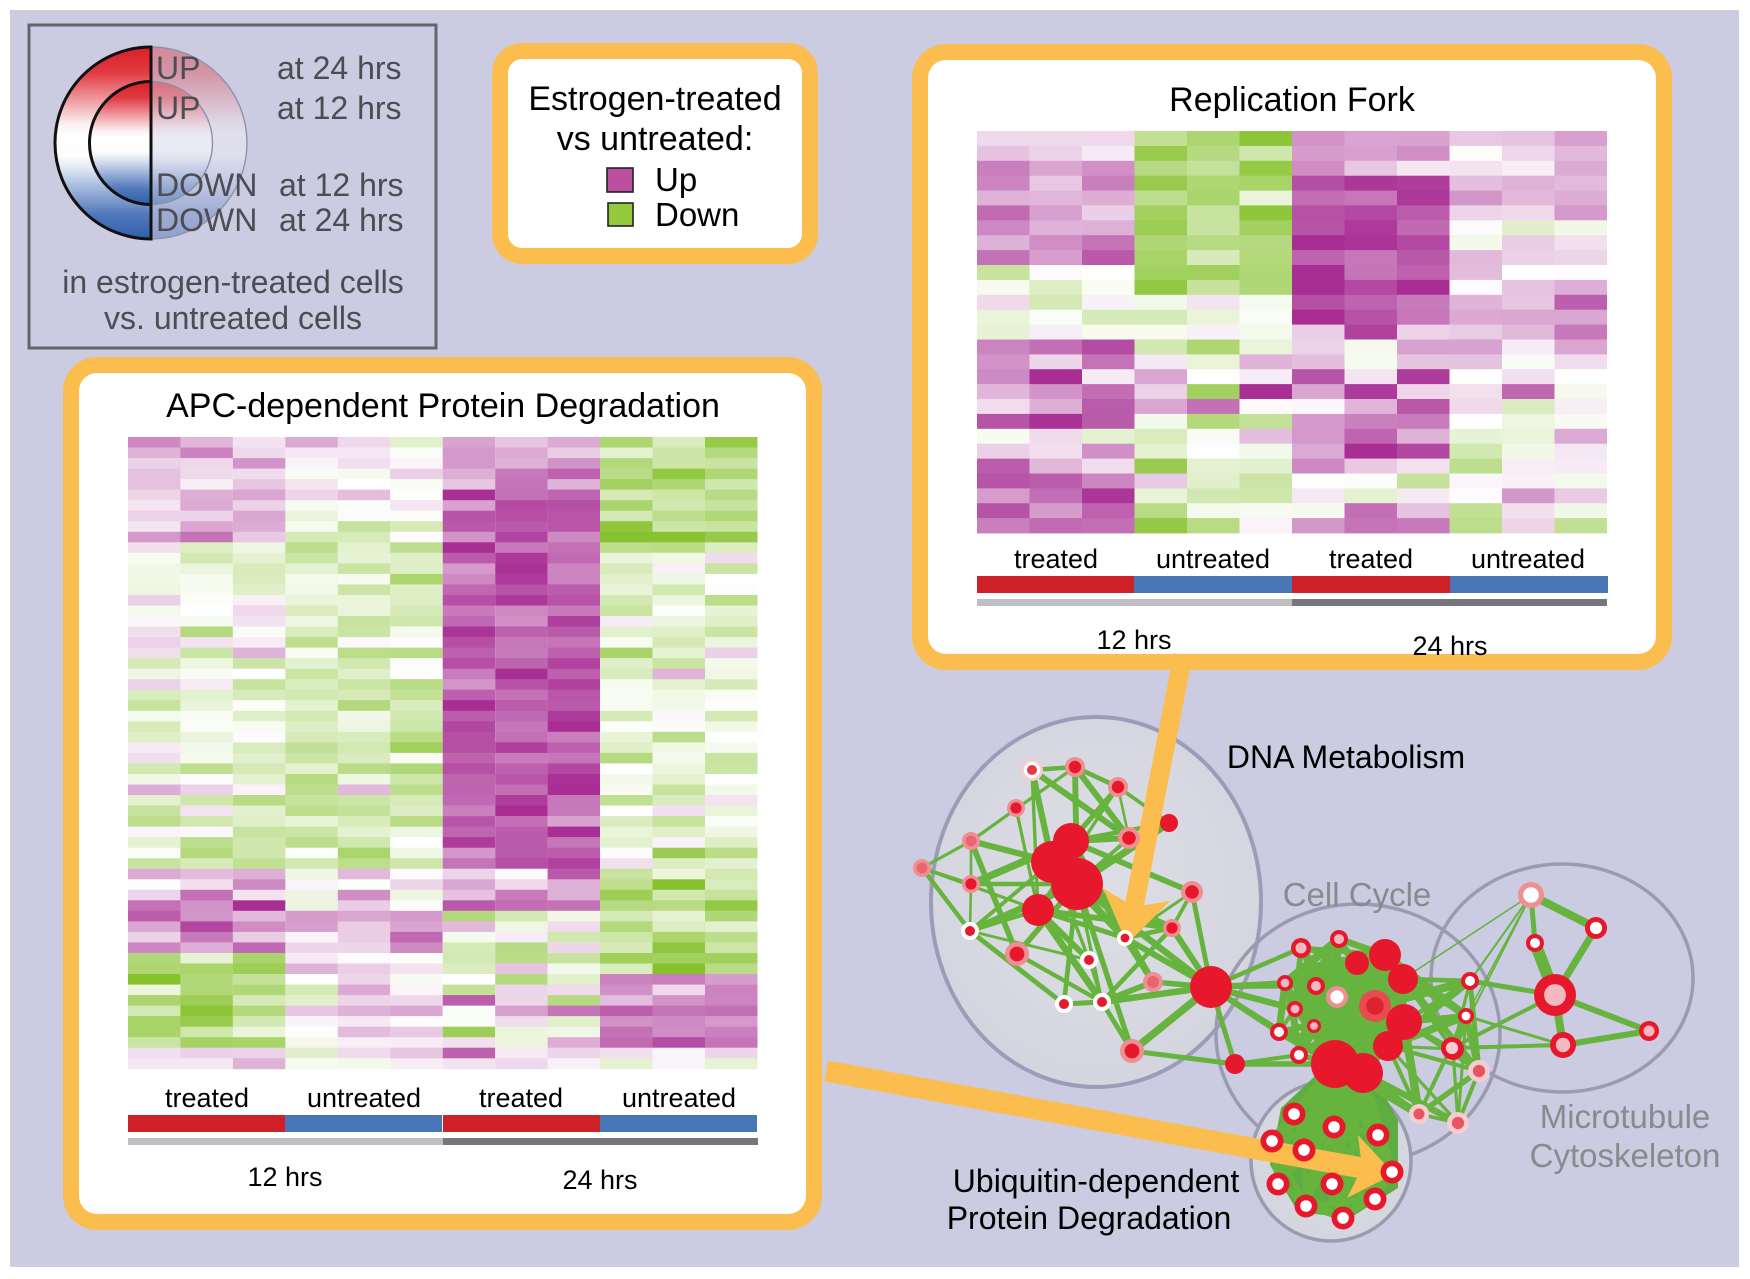 This screenshot has width=1750, height=1279. I want to click on svg-text: Replication Fork, so click(1292, 100).